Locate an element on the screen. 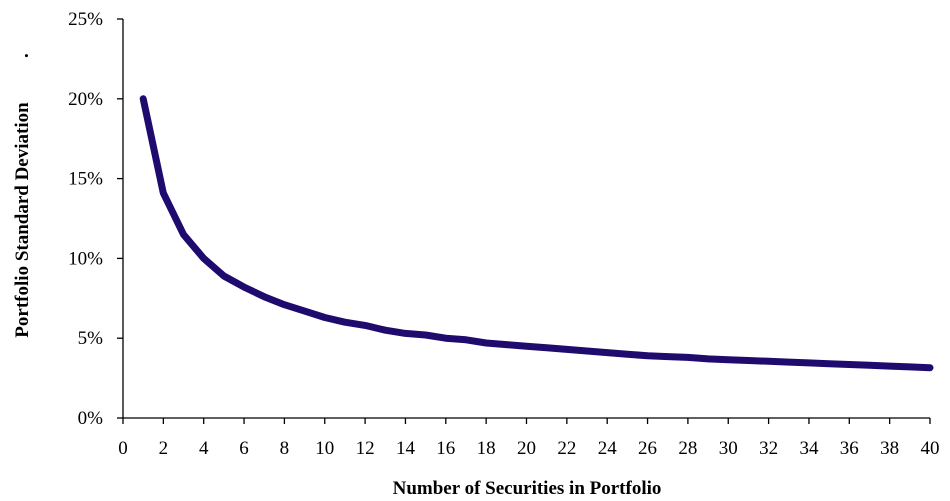 This screenshot has height=501, width=950. x-tick-label: 14 is located at coordinates (406, 448).